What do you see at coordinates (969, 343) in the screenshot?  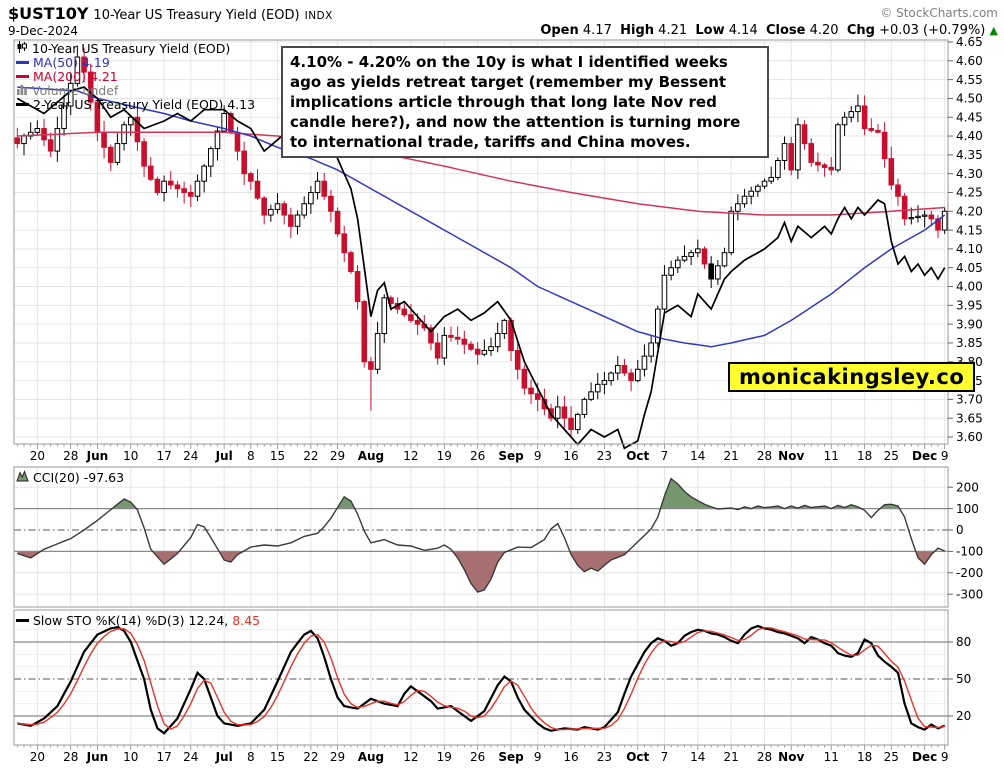 I see `svg-text: 3.85` at bounding box center [969, 343].